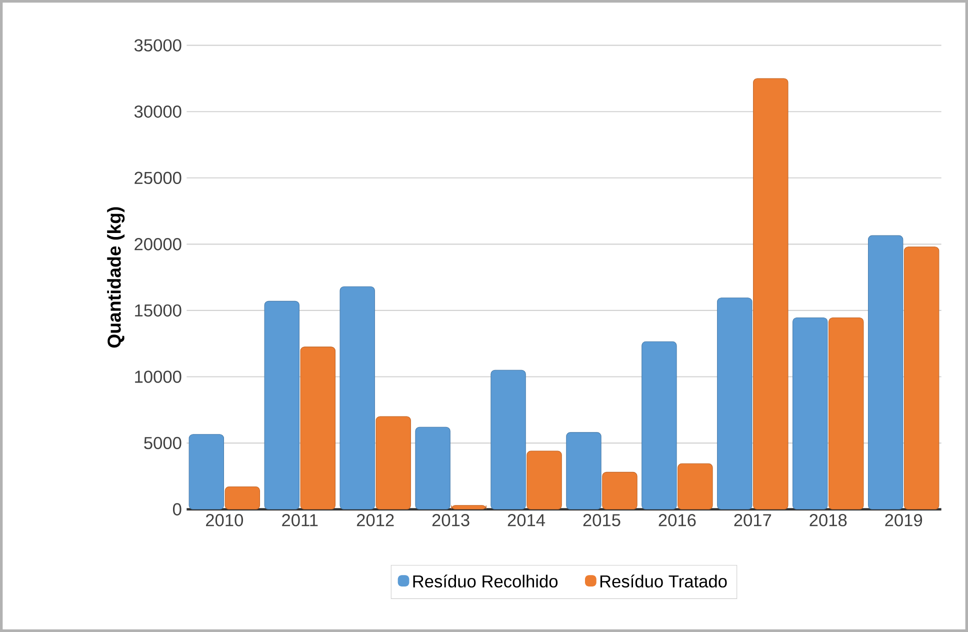  What do you see at coordinates (677, 520) in the screenshot?
I see `x-tick-label: 2016` at bounding box center [677, 520].